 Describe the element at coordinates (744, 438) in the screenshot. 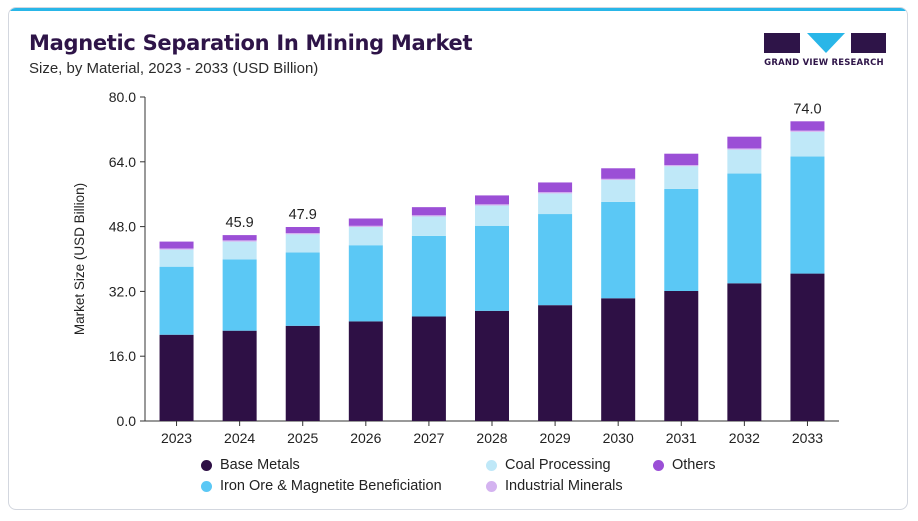

I see `x-tick-label: 2032` at that location.